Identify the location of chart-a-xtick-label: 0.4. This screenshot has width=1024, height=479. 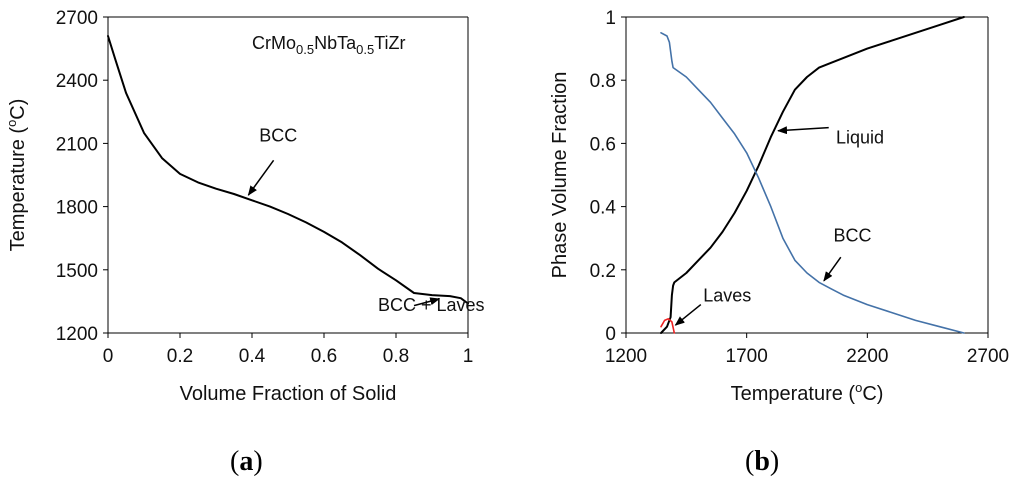
(252, 356).